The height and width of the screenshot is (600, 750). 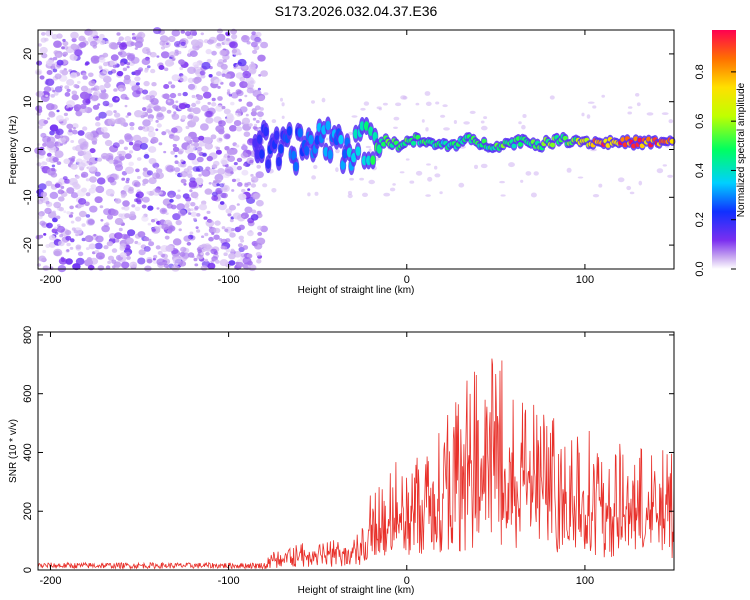 I want to click on ridge-core, so click(x=514, y=146).